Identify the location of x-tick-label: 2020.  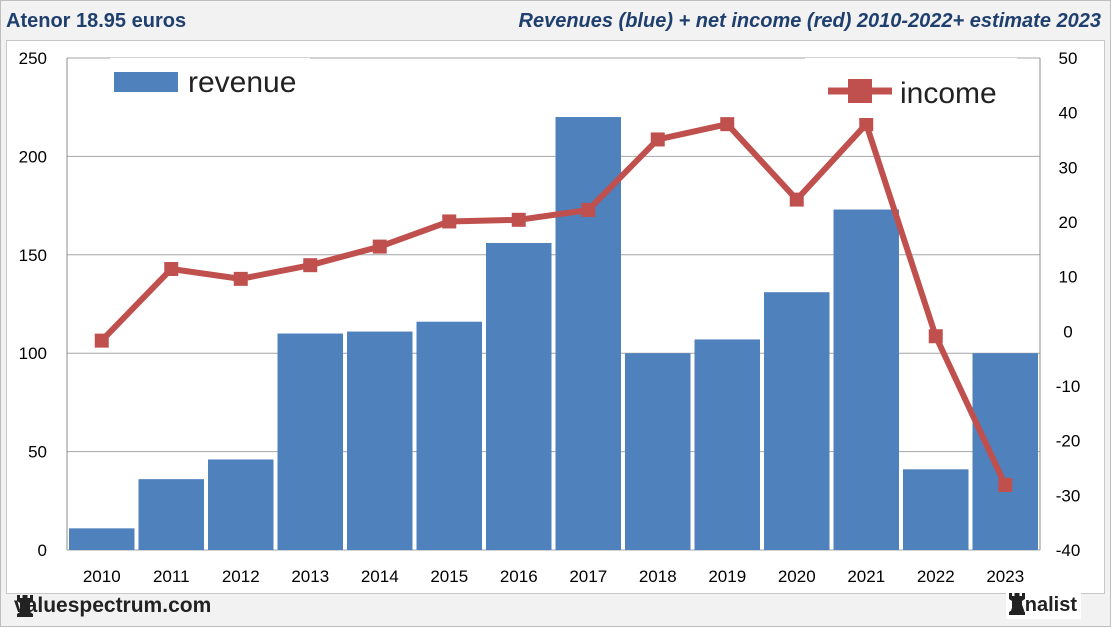
(797, 576).